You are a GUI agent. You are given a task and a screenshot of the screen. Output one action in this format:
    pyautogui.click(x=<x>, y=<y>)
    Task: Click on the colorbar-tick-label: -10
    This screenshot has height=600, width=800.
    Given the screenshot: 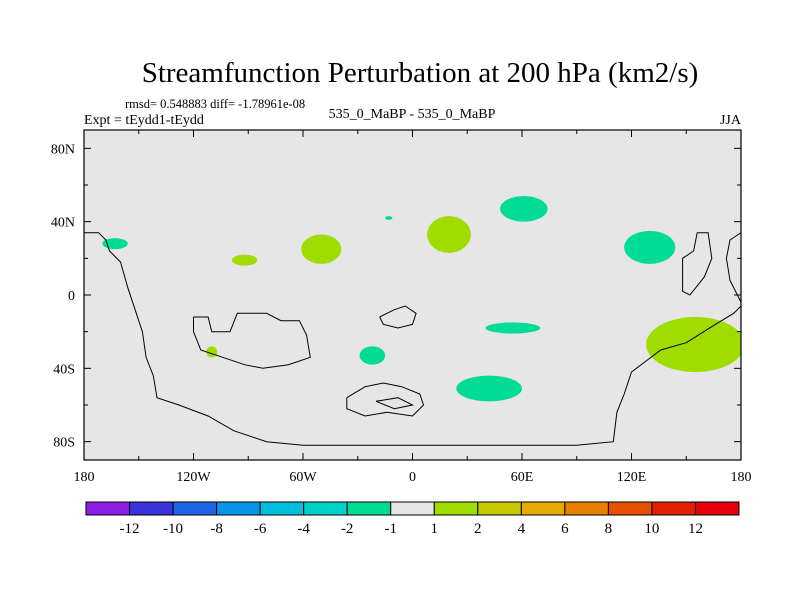 What is the action you would take?
    pyautogui.click(x=173, y=529)
    